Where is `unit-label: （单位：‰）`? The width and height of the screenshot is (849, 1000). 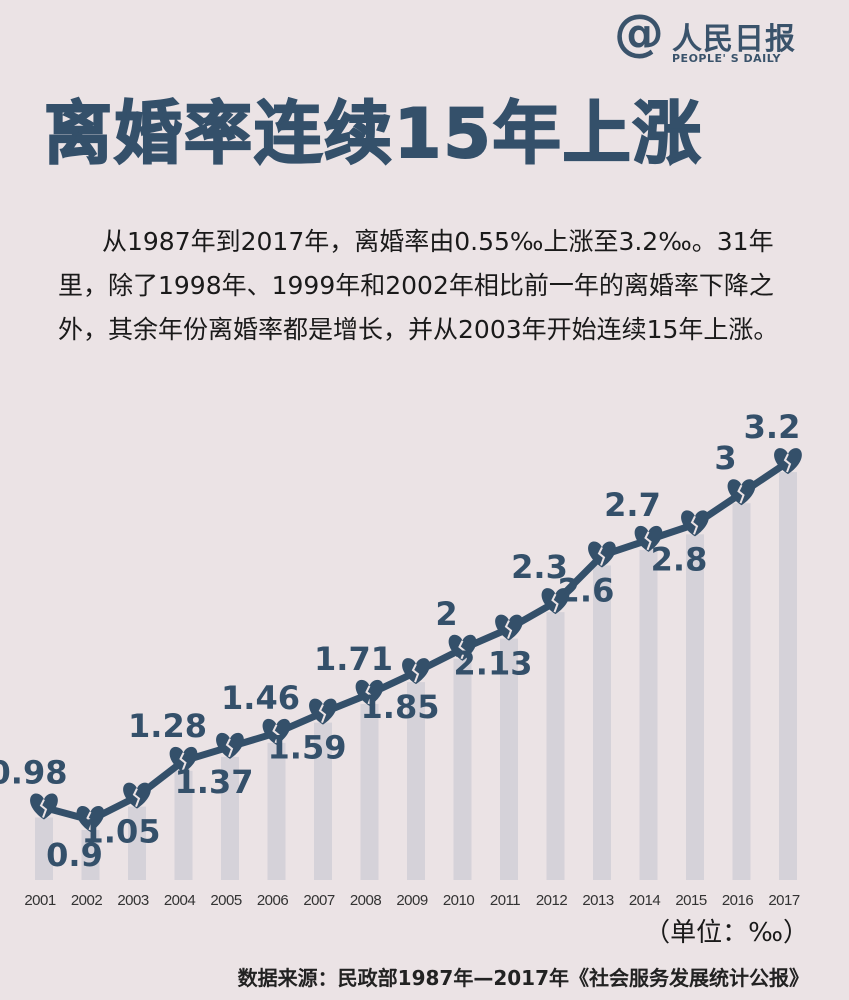 unit-label: （单位：‰） is located at coordinates (726, 933).